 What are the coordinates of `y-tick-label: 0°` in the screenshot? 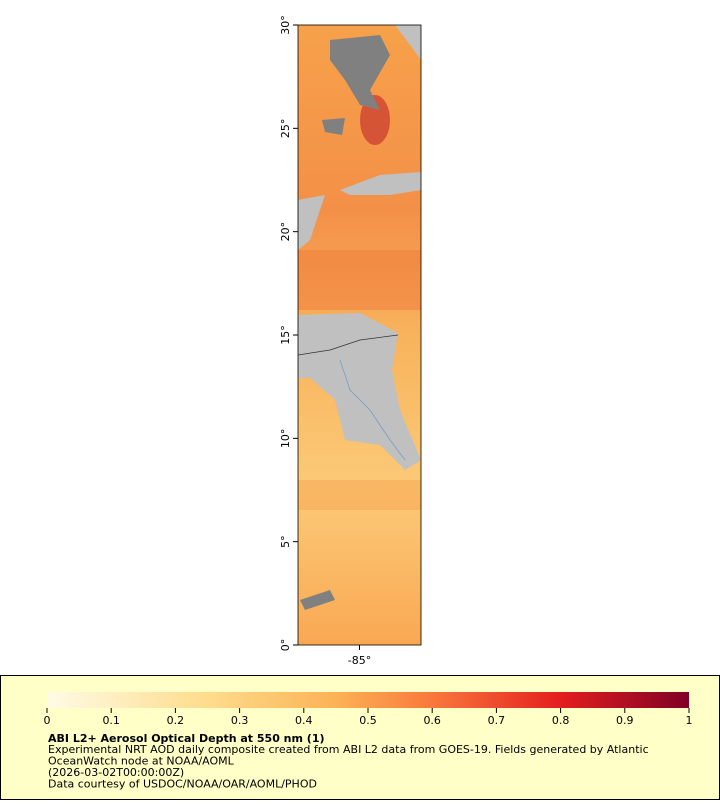 It's located at (285, 645).